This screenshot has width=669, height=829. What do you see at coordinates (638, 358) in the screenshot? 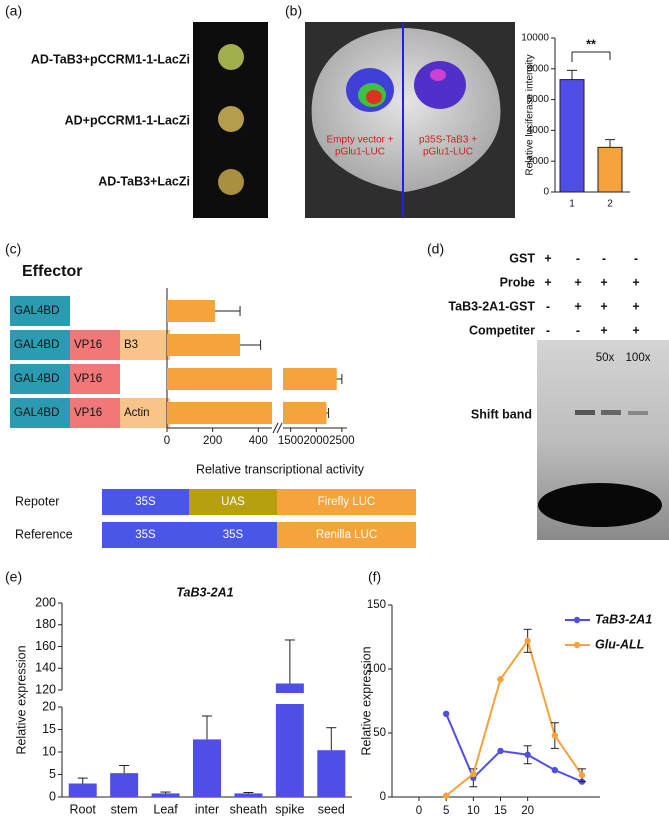
I see `lane-label: 100x` at bounding box center [638, 358].